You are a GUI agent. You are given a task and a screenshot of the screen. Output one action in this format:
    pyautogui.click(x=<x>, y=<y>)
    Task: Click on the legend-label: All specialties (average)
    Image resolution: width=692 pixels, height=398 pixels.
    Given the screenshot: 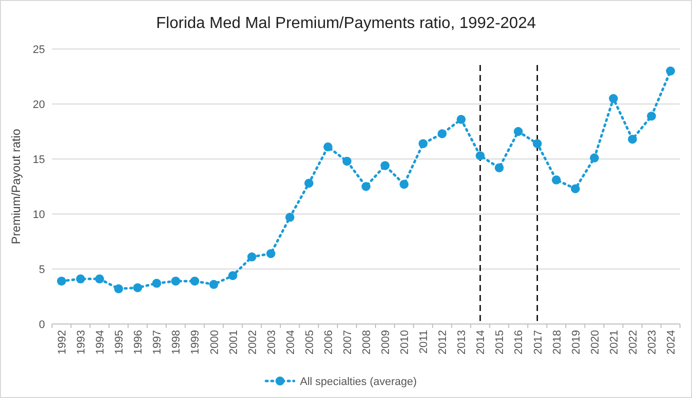 What is the action you would take?
    pyautogui.click(x=358, y=382)
    